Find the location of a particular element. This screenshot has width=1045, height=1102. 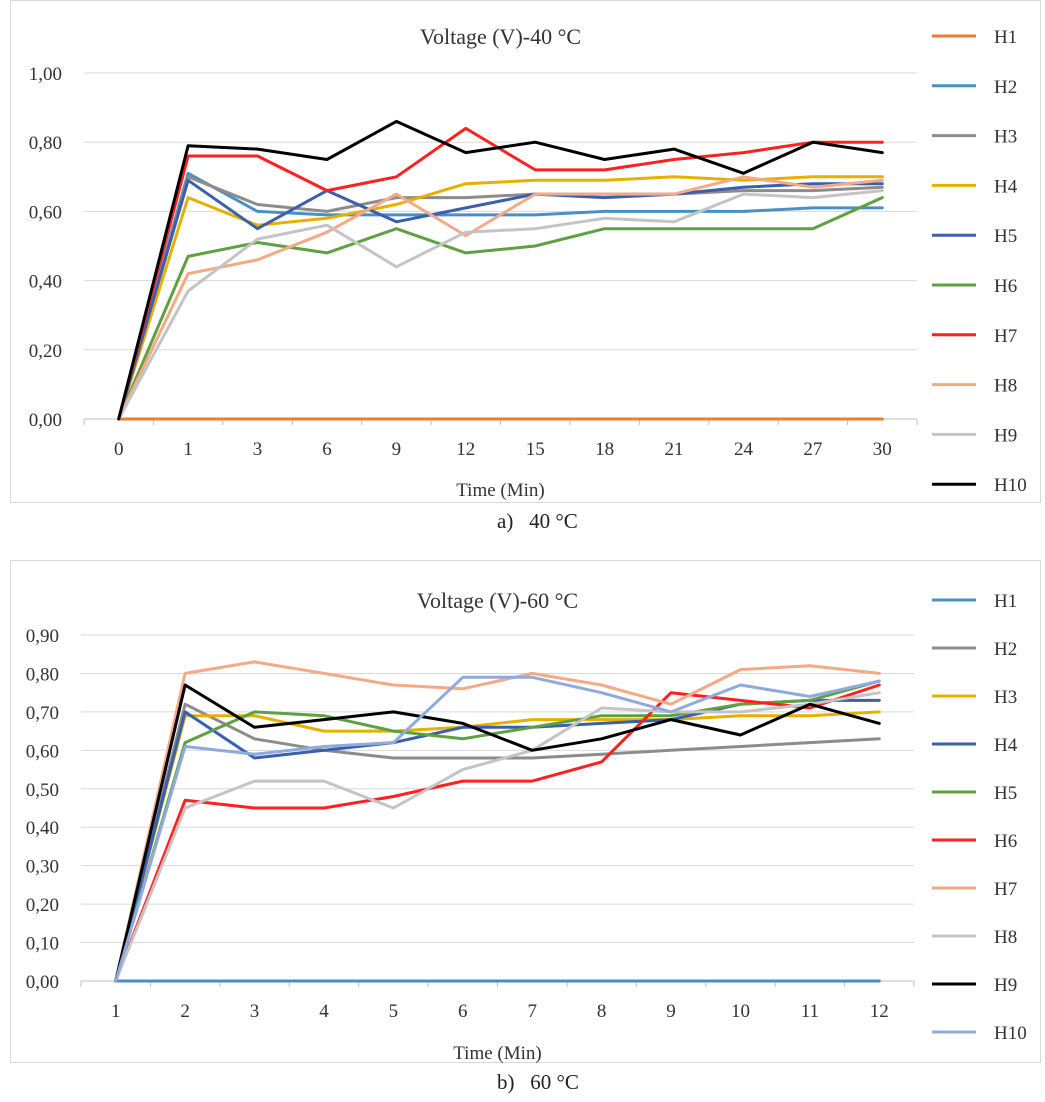

x-tick-label: 10 is located at coordinates (740, 1011).